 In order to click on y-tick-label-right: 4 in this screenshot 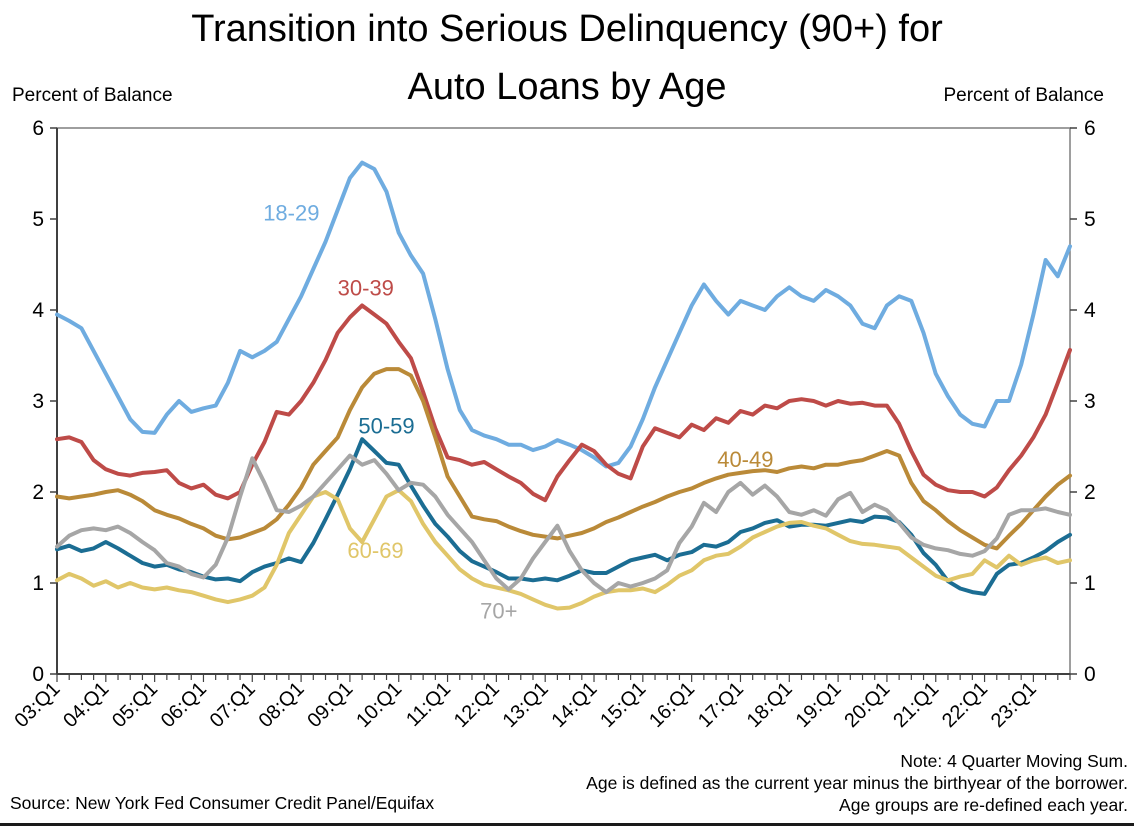, I will do `click(1090, 310)`.